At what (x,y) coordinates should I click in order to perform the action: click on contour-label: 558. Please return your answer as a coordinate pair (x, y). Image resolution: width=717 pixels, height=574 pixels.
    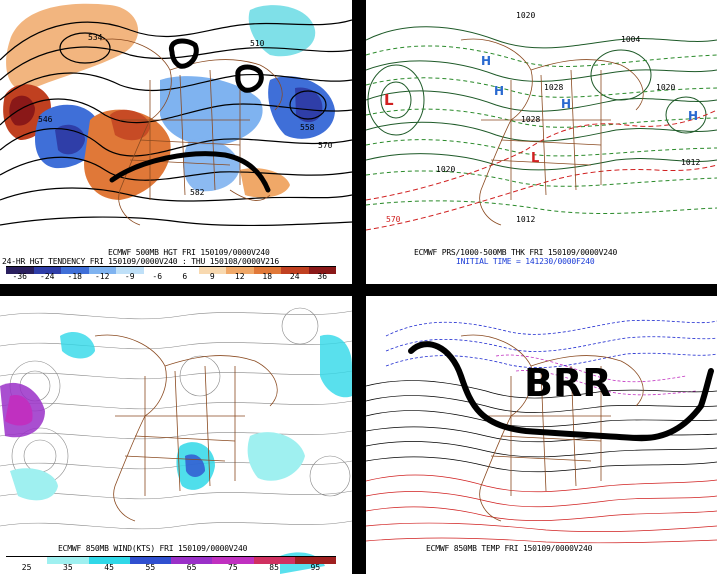
    Looking at the image, I should click on (307, 127).